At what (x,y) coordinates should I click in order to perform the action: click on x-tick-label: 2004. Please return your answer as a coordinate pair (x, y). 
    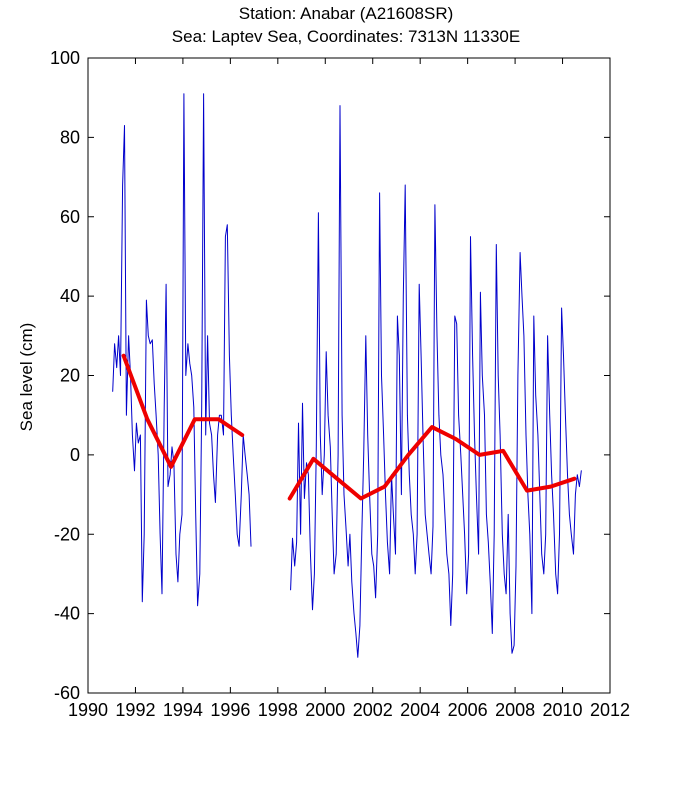
    Looking at the image, I should click on (420, 710).